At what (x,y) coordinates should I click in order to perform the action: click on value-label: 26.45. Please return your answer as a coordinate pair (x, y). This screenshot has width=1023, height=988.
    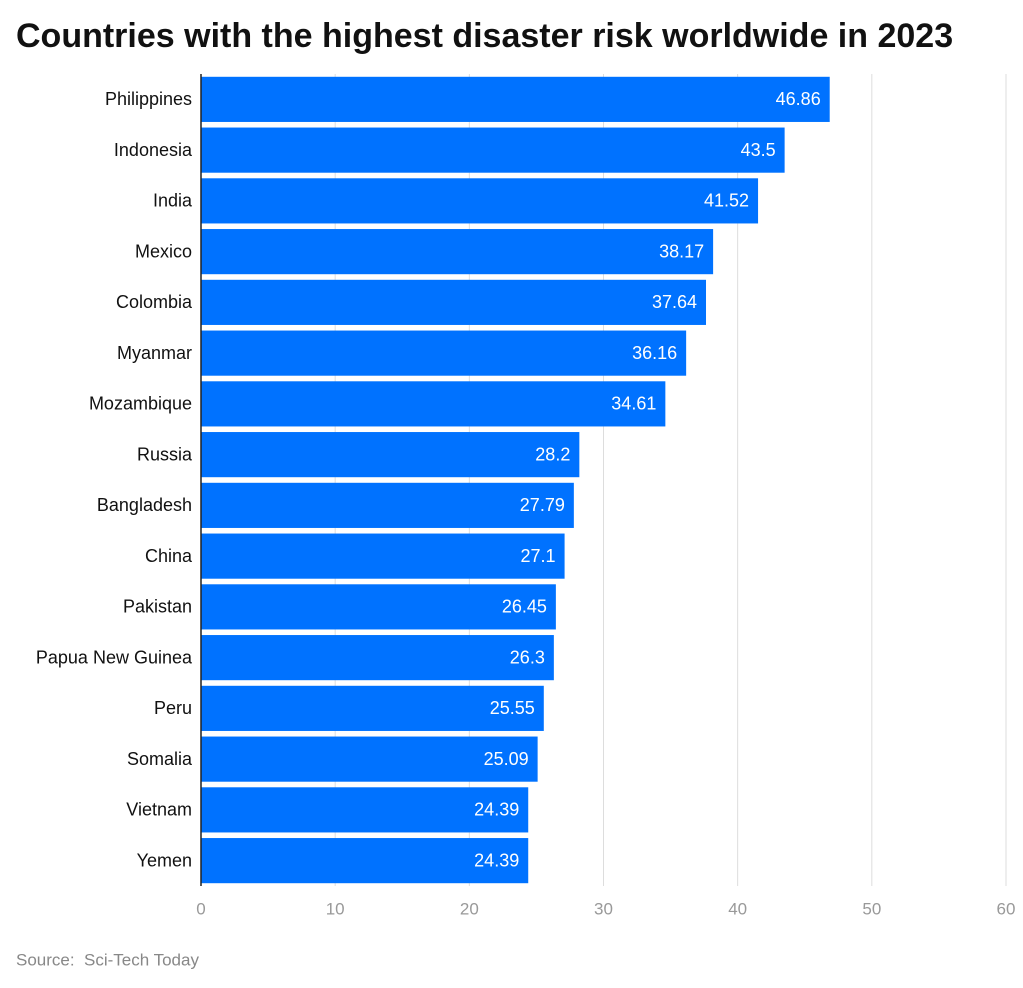
    Looking at the image, I should click on (524, 607).